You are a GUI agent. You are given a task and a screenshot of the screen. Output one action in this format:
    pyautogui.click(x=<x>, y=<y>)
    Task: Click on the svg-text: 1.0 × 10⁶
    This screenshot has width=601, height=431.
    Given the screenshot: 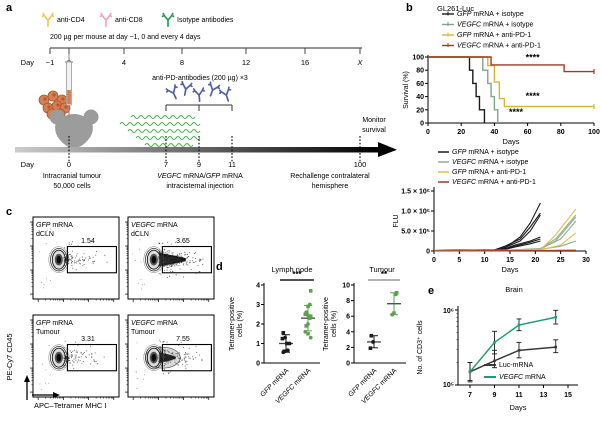 What is the action you would take?
    pyautogui.click(x=415, y=212)
    